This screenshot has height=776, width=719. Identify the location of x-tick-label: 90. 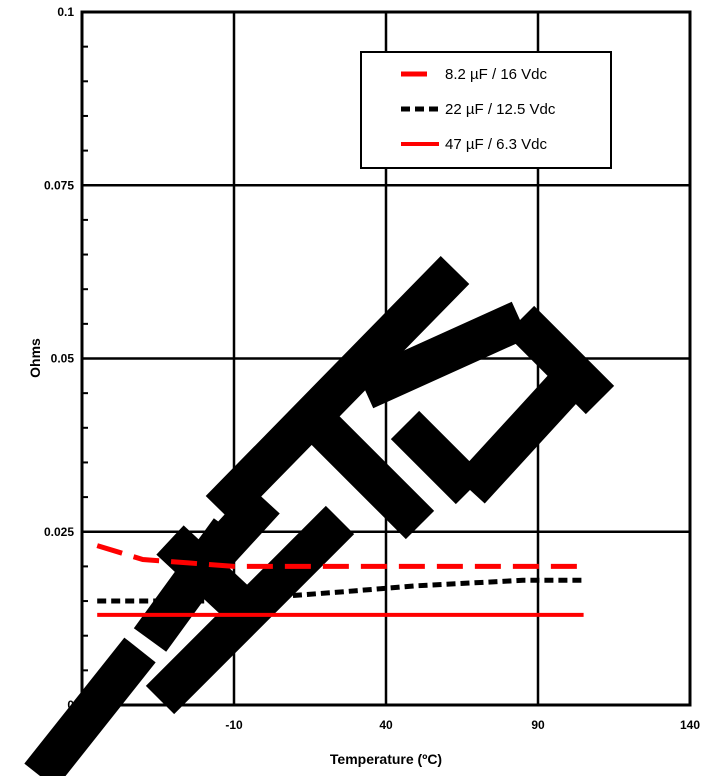
(538, 725).